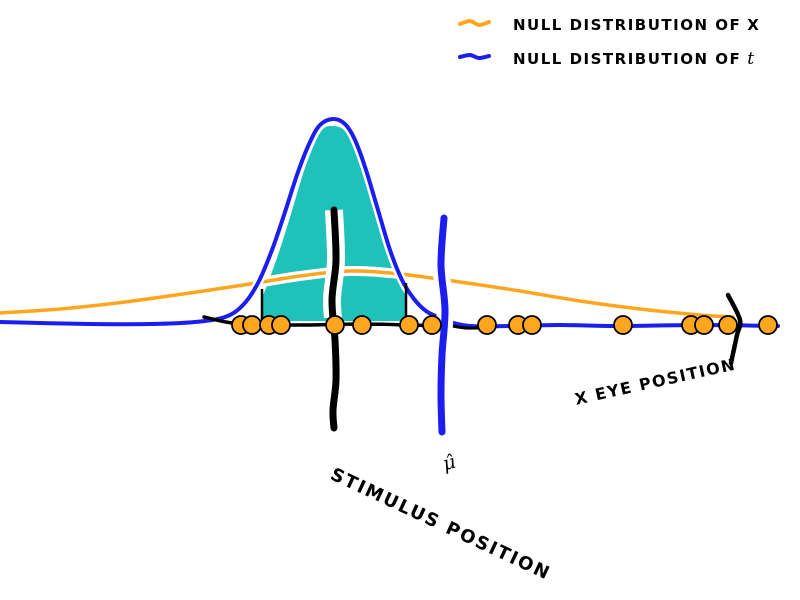 The image size is (800, 600). I want to click on legend-entry-t: NULL DISTRIBUTION OF t, so click(633, 59).